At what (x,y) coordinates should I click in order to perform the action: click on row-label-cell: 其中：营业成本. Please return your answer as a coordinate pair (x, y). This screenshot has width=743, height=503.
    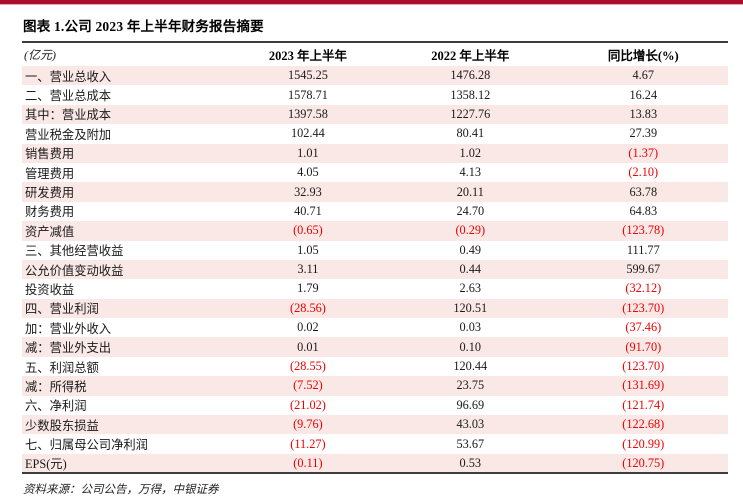
    Looking at the image, I should click on (68, 115).